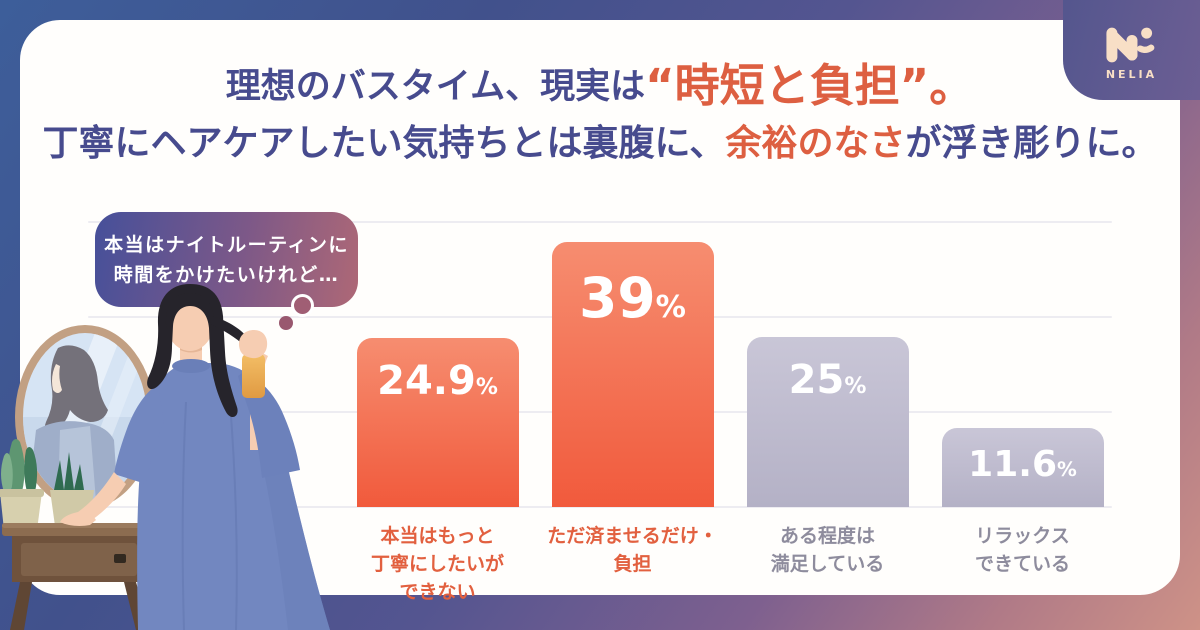  What do you see at coordinates (226, 244) in the screenshot?
I see `thought-bubble-line-1: 本当はナイトルーティンに` at bounding box center [226, 244].